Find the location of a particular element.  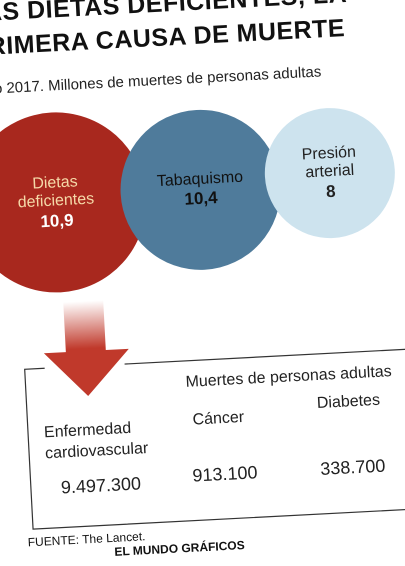

column-value: 913.100 is located at coordinates (225, 474).